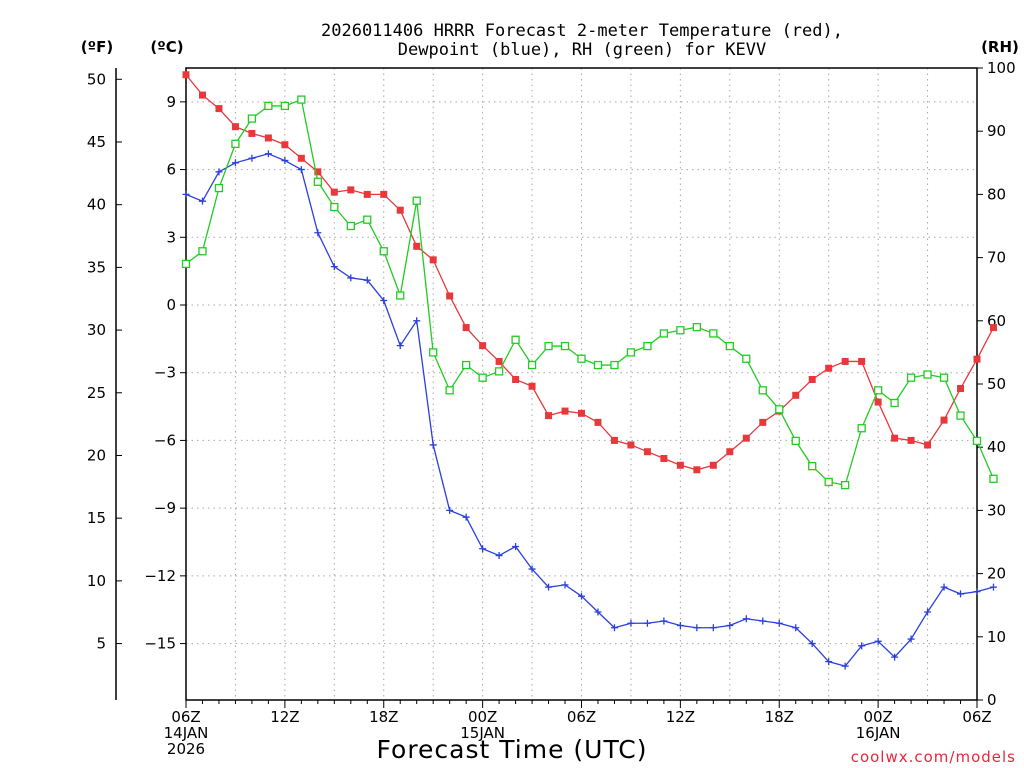 This screenshot has height=768, width=1024. What do you see at coordinates (933, 757) in the screenshot?
I see `credit-label: coolwx.com/models` at bounding box center [933, 757].